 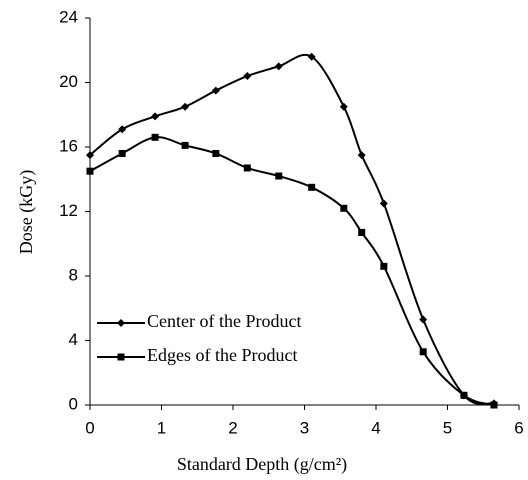 I want to click on x-tick-label: 3, so click(x=304, y=427).